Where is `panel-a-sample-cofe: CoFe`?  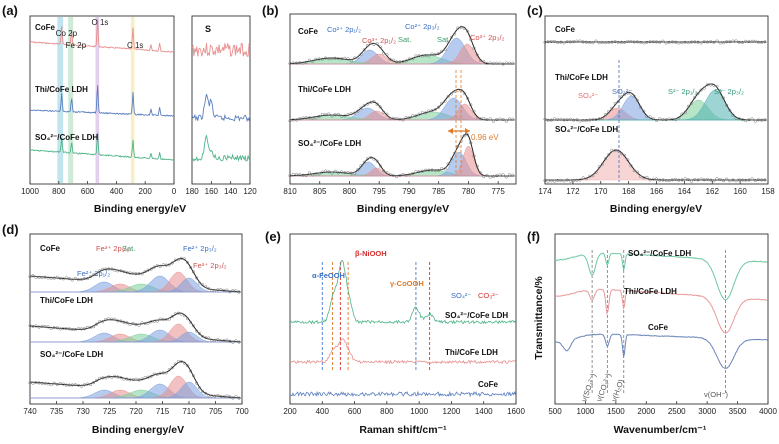 panel-a-sample-cofe: CoFe is located at coordinates (45, 27).